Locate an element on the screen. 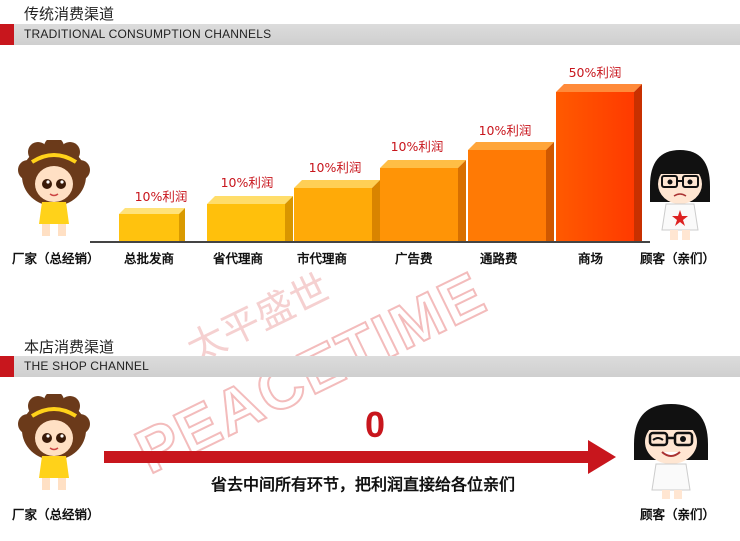  stage-label-provincial: 省代理商 is located at coordinates (238, 258).